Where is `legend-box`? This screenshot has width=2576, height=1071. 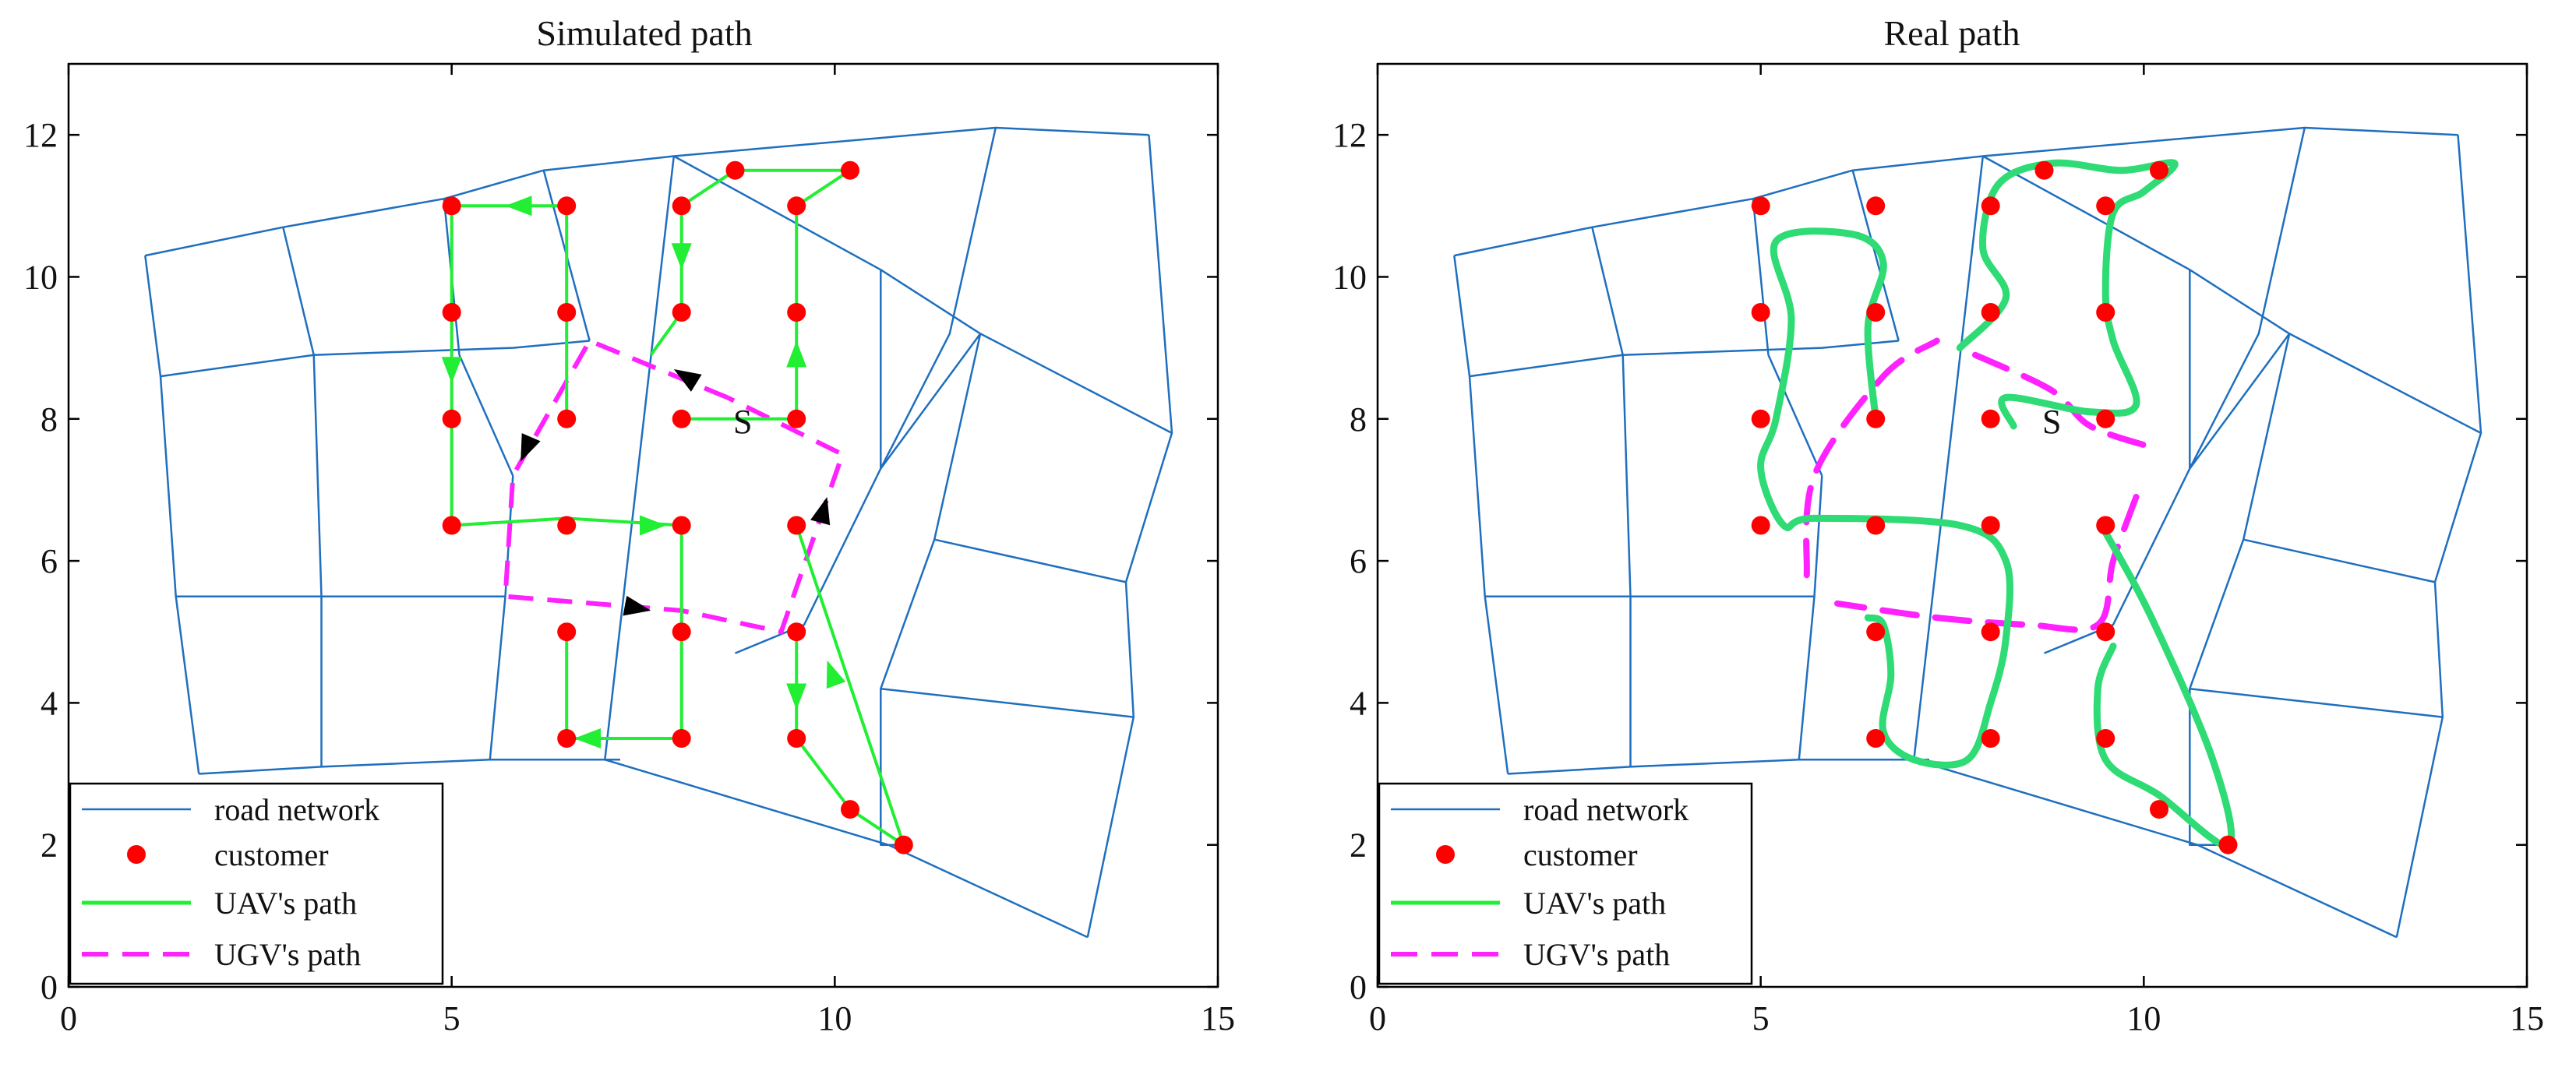 legend-box is located at coordinates (256, 883).